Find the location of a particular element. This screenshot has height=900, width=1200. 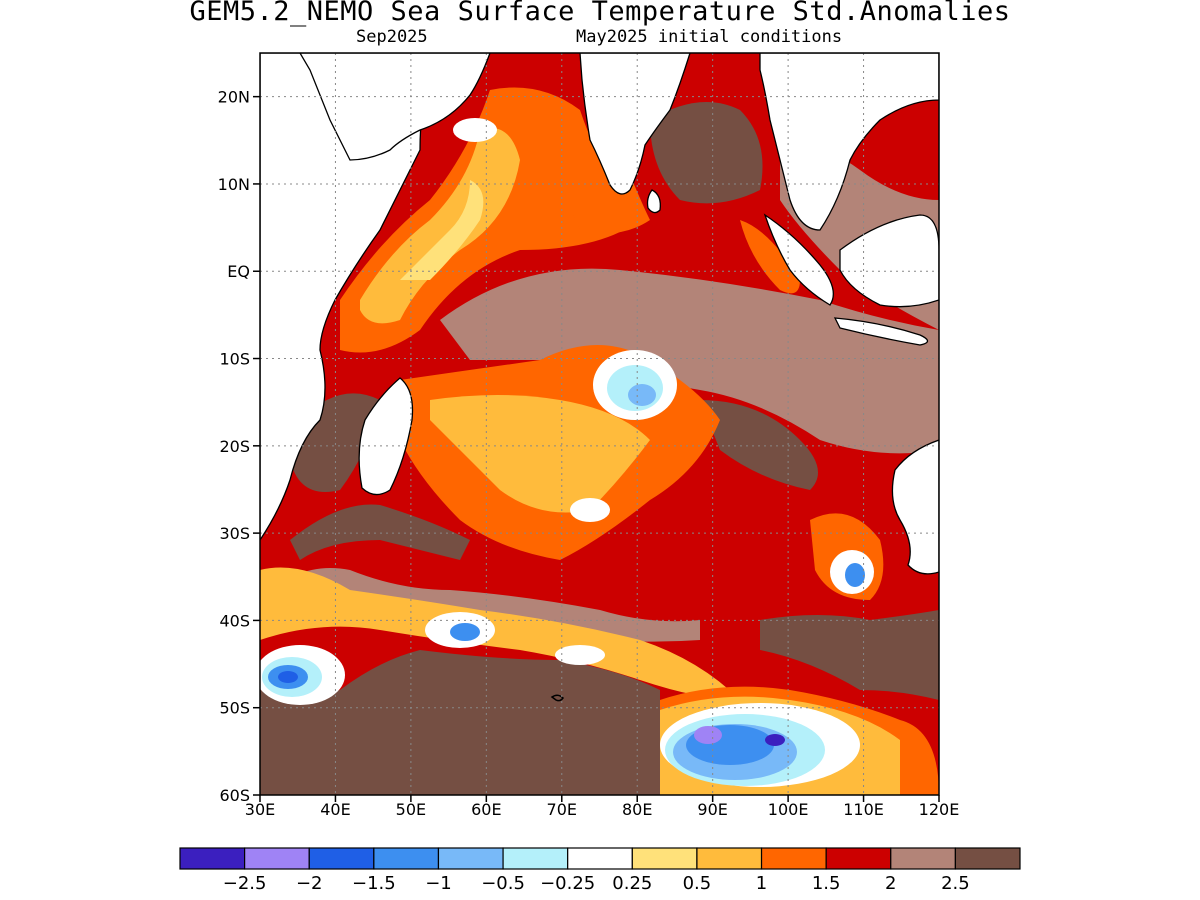

x-tick-label: 110E is located at coordinates (863, 809).